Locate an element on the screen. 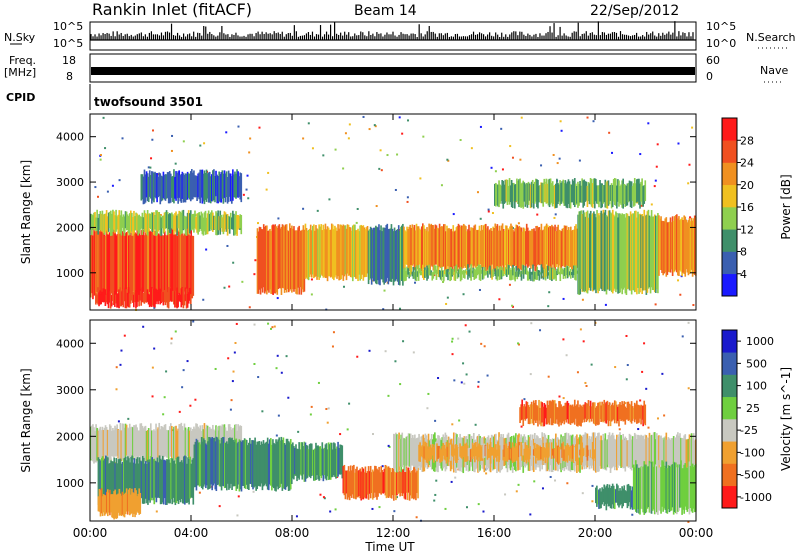 The width and height of the screenshot is (800, 558). colorbar-tick-label: 12 is located at coordinates (747, 229).